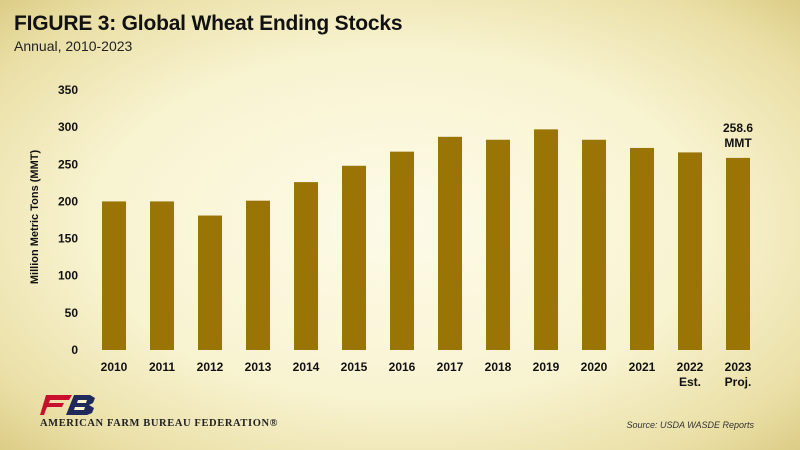  I want to click on x-tick-label: 2010, so click(114, 367).